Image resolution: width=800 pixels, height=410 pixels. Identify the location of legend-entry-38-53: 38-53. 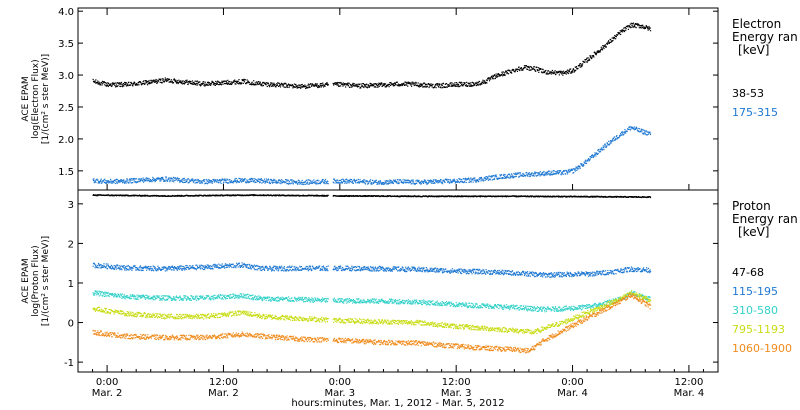
(748, 93).